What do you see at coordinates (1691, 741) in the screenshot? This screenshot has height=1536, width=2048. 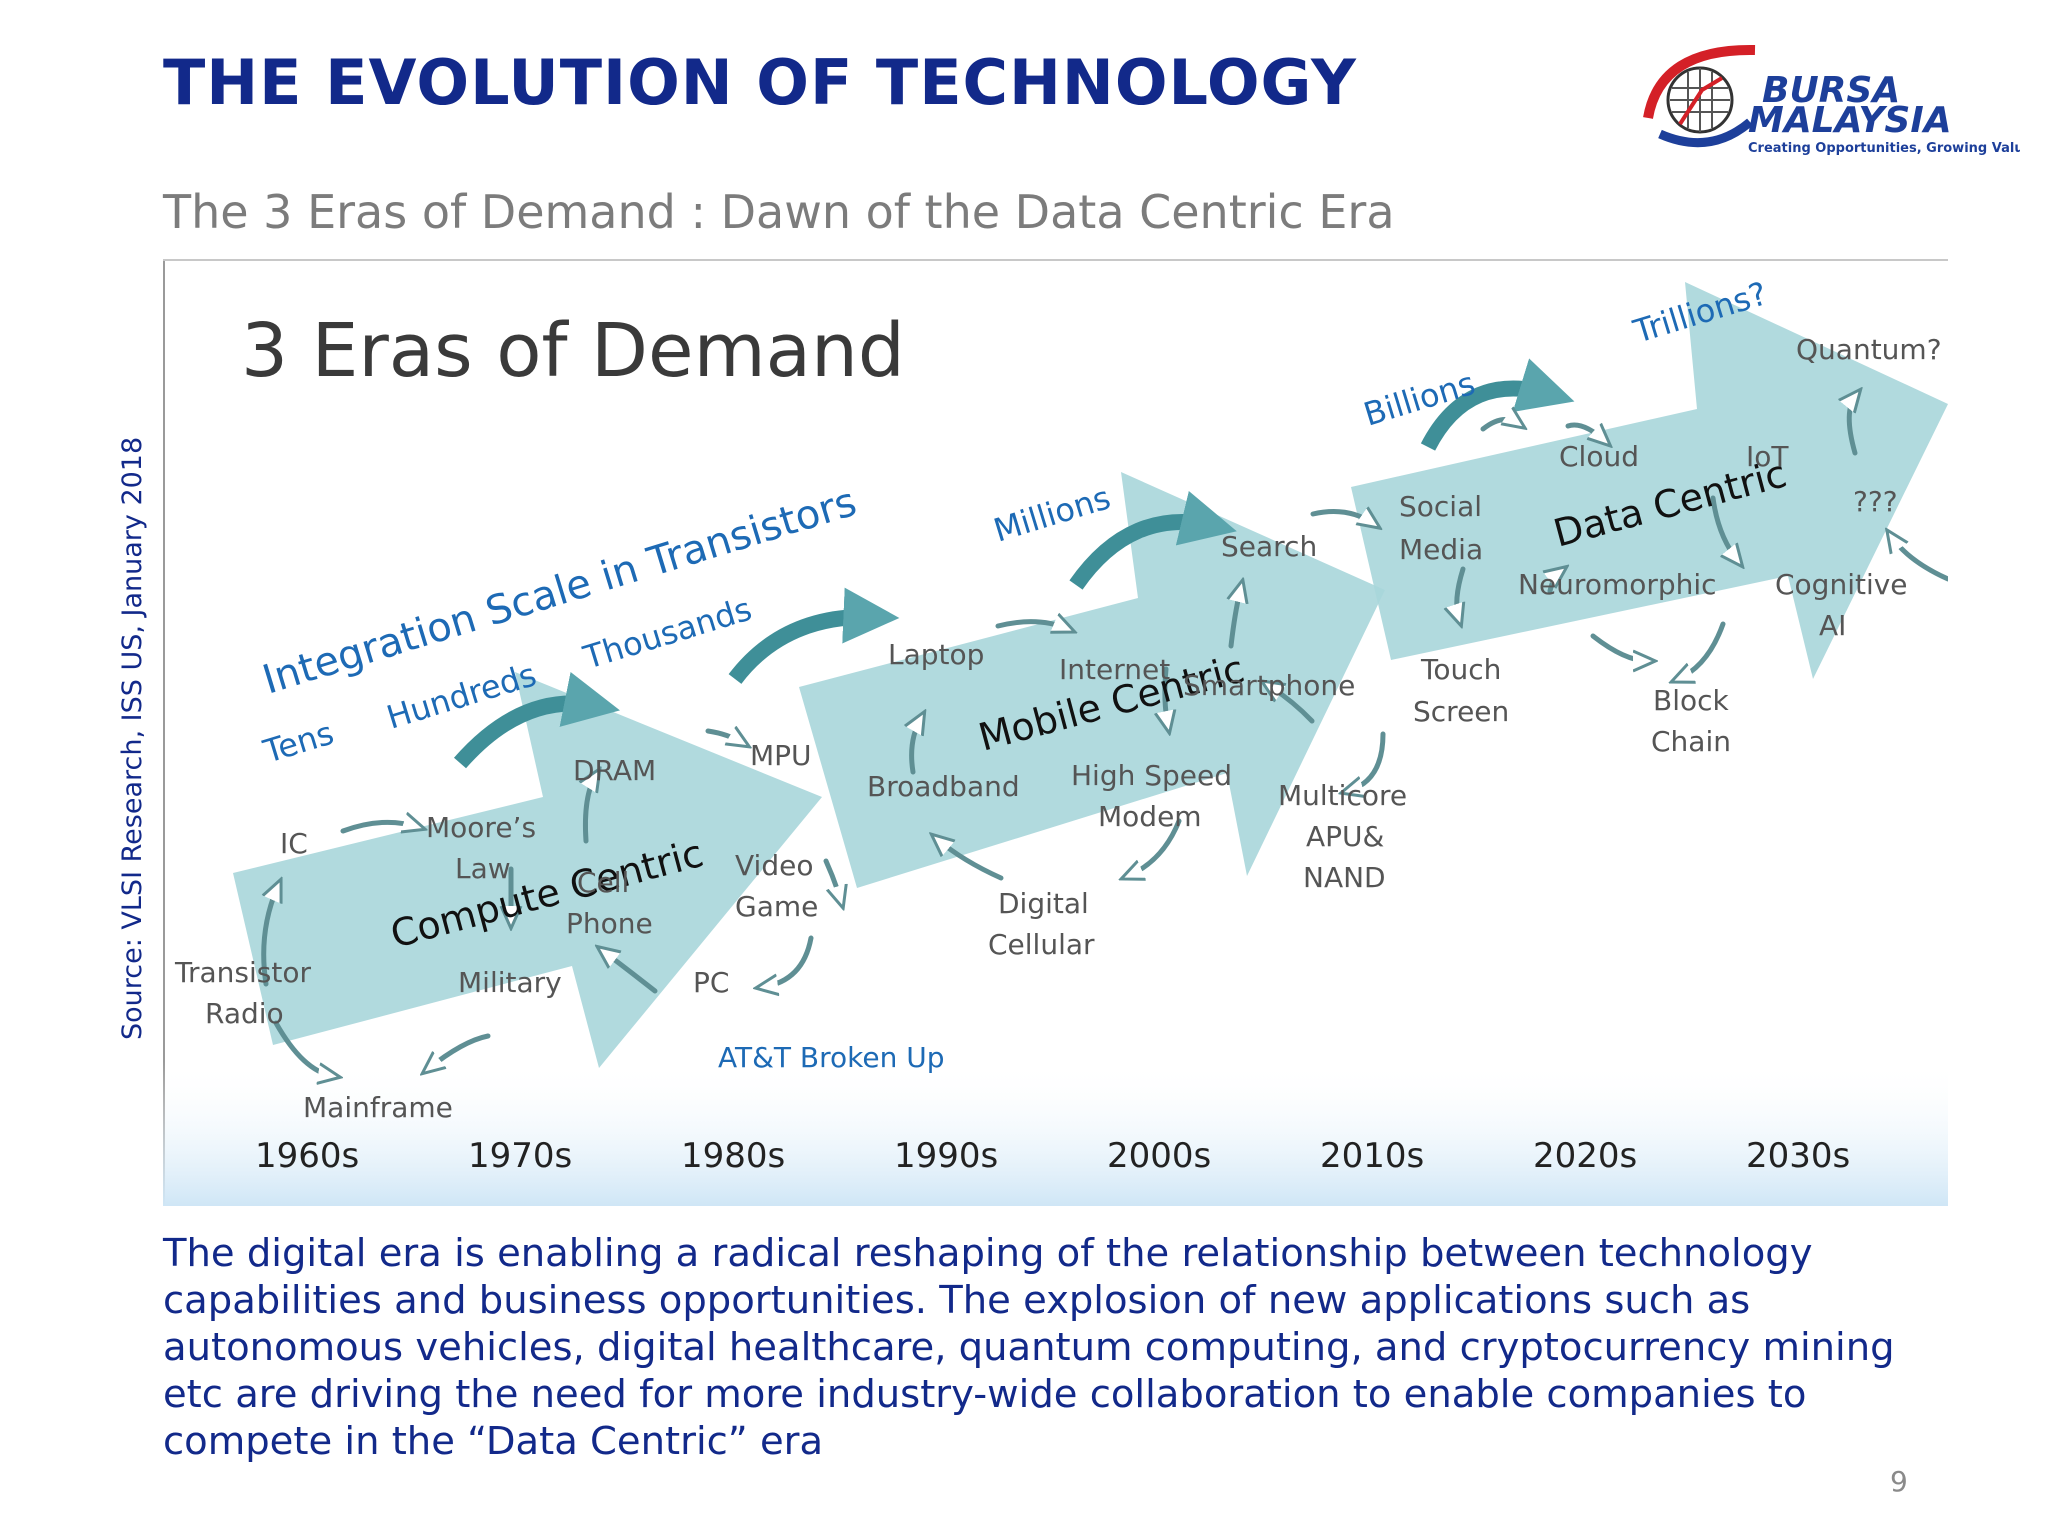 I see `item-block-chain: Chain` at bounding box center [1691, 741].